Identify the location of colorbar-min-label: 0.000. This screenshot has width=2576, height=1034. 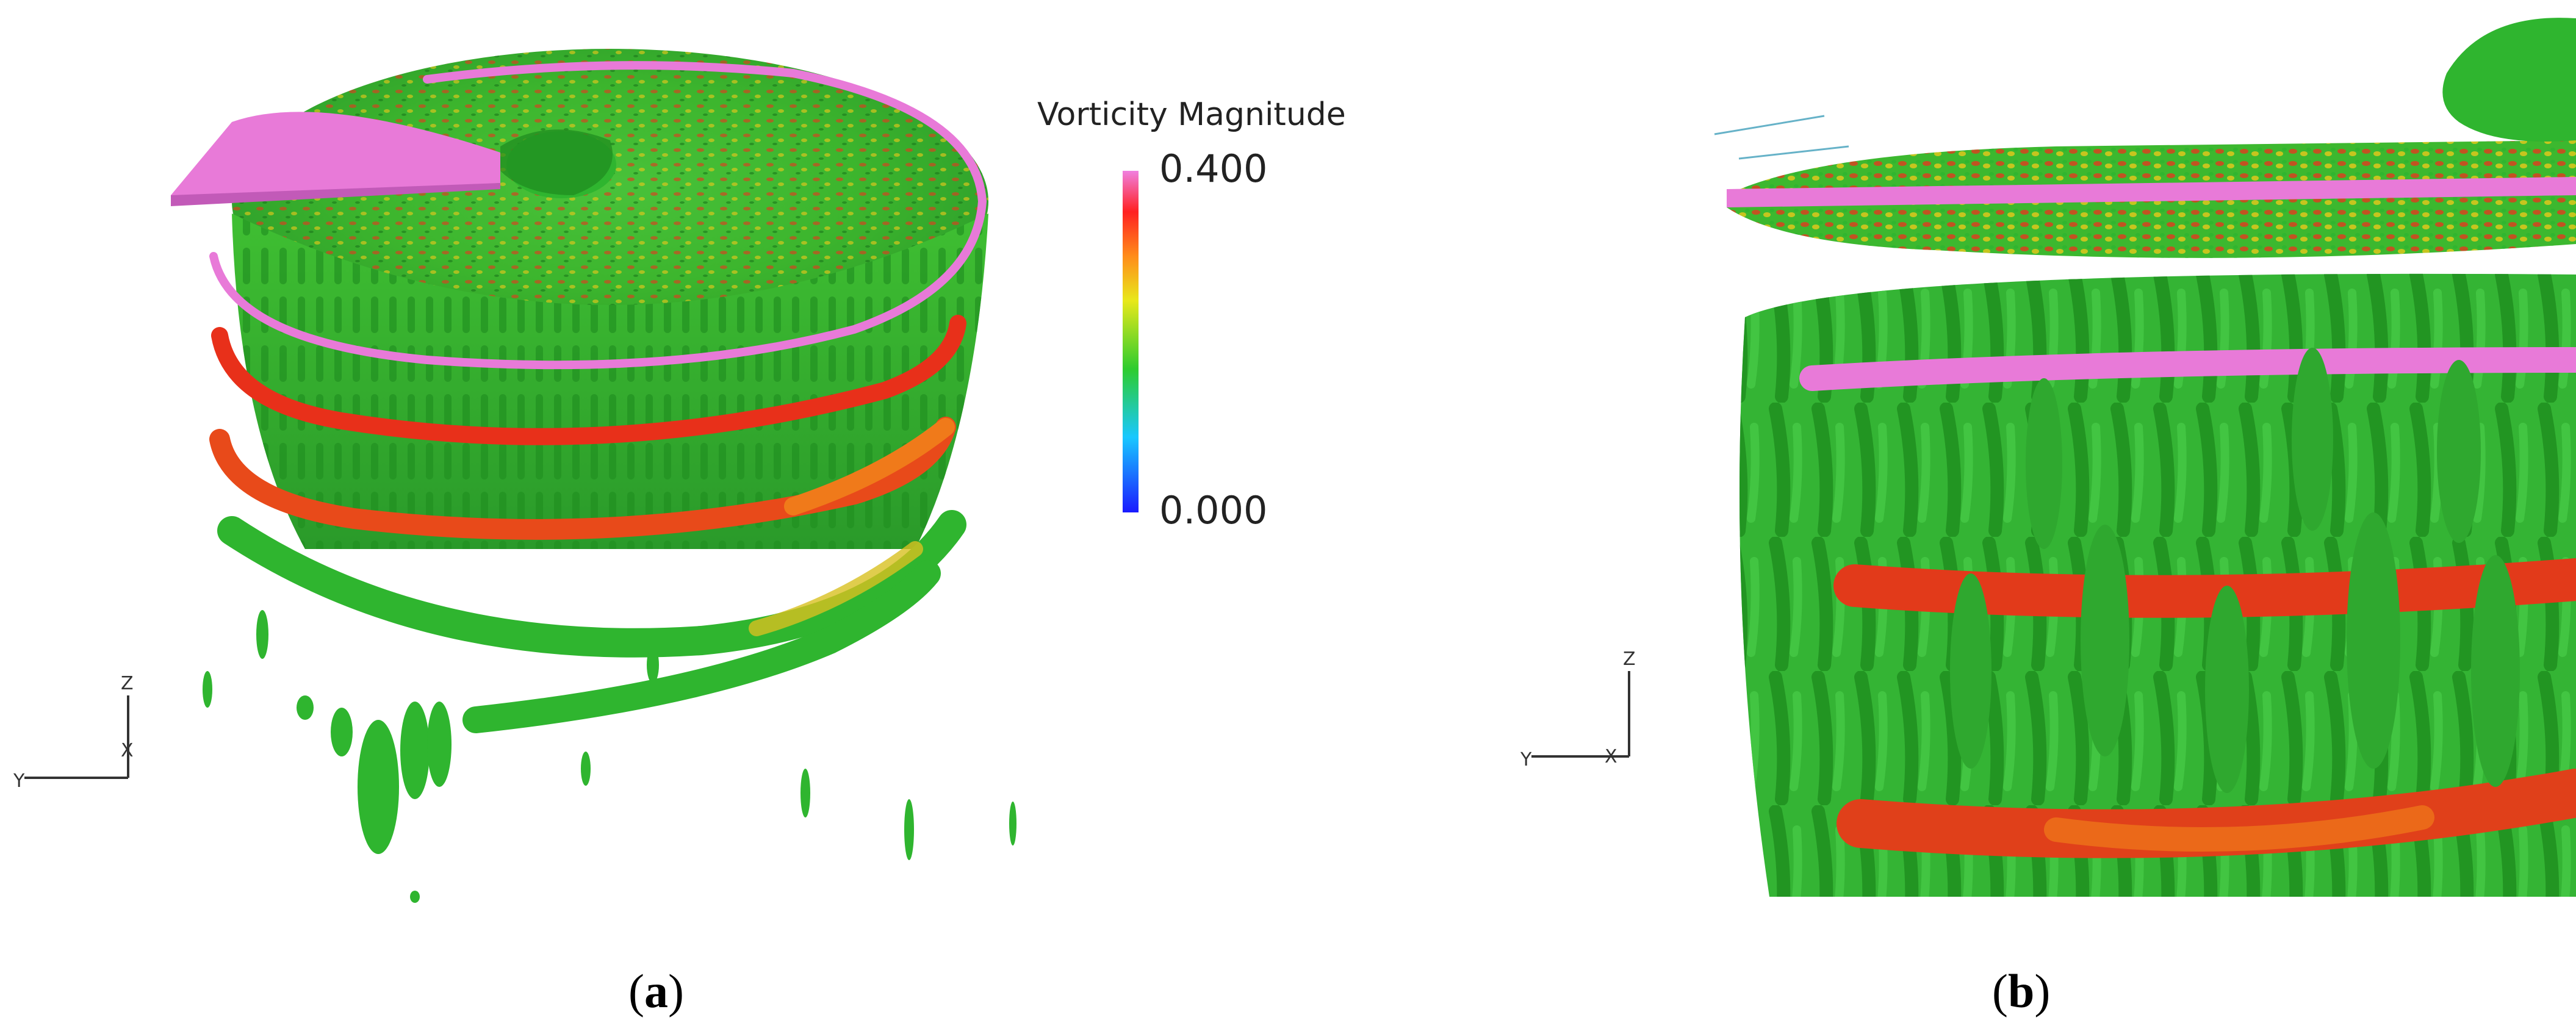
(1213, 510).